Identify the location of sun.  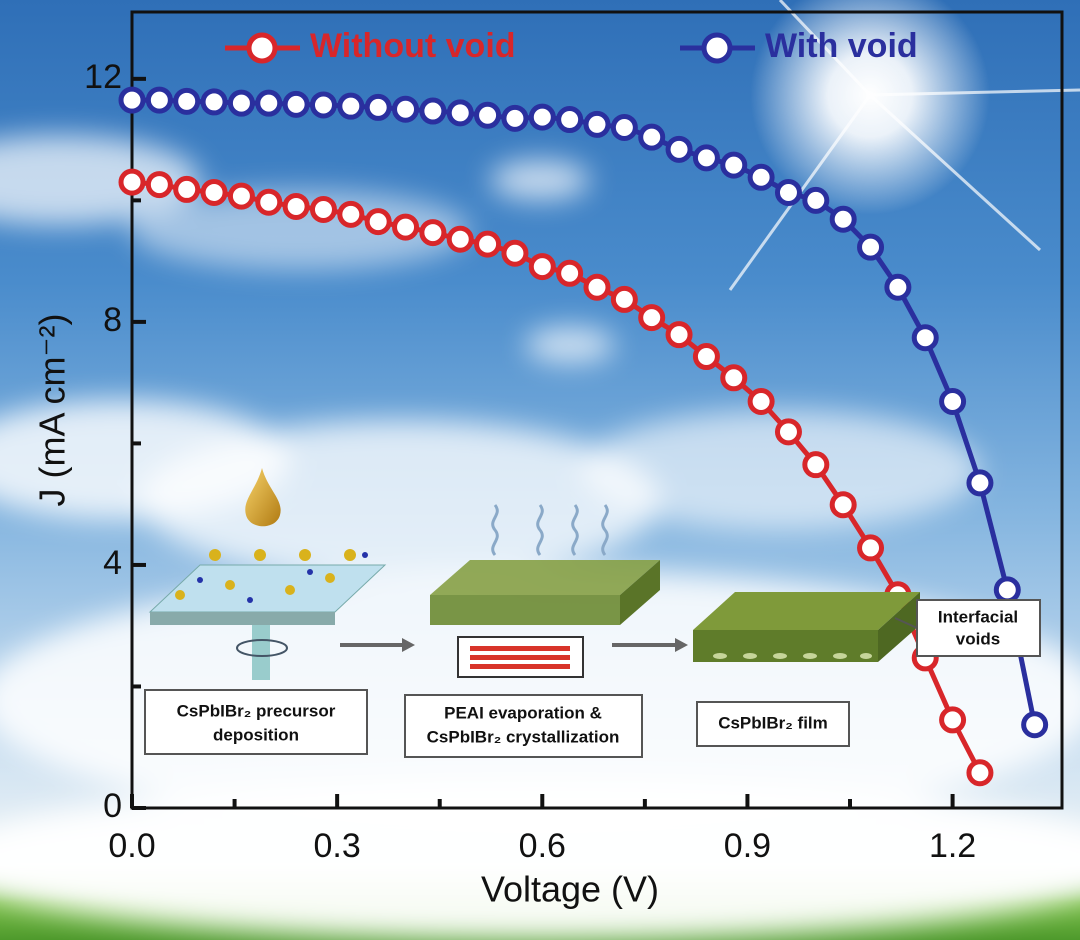
(904, 145).